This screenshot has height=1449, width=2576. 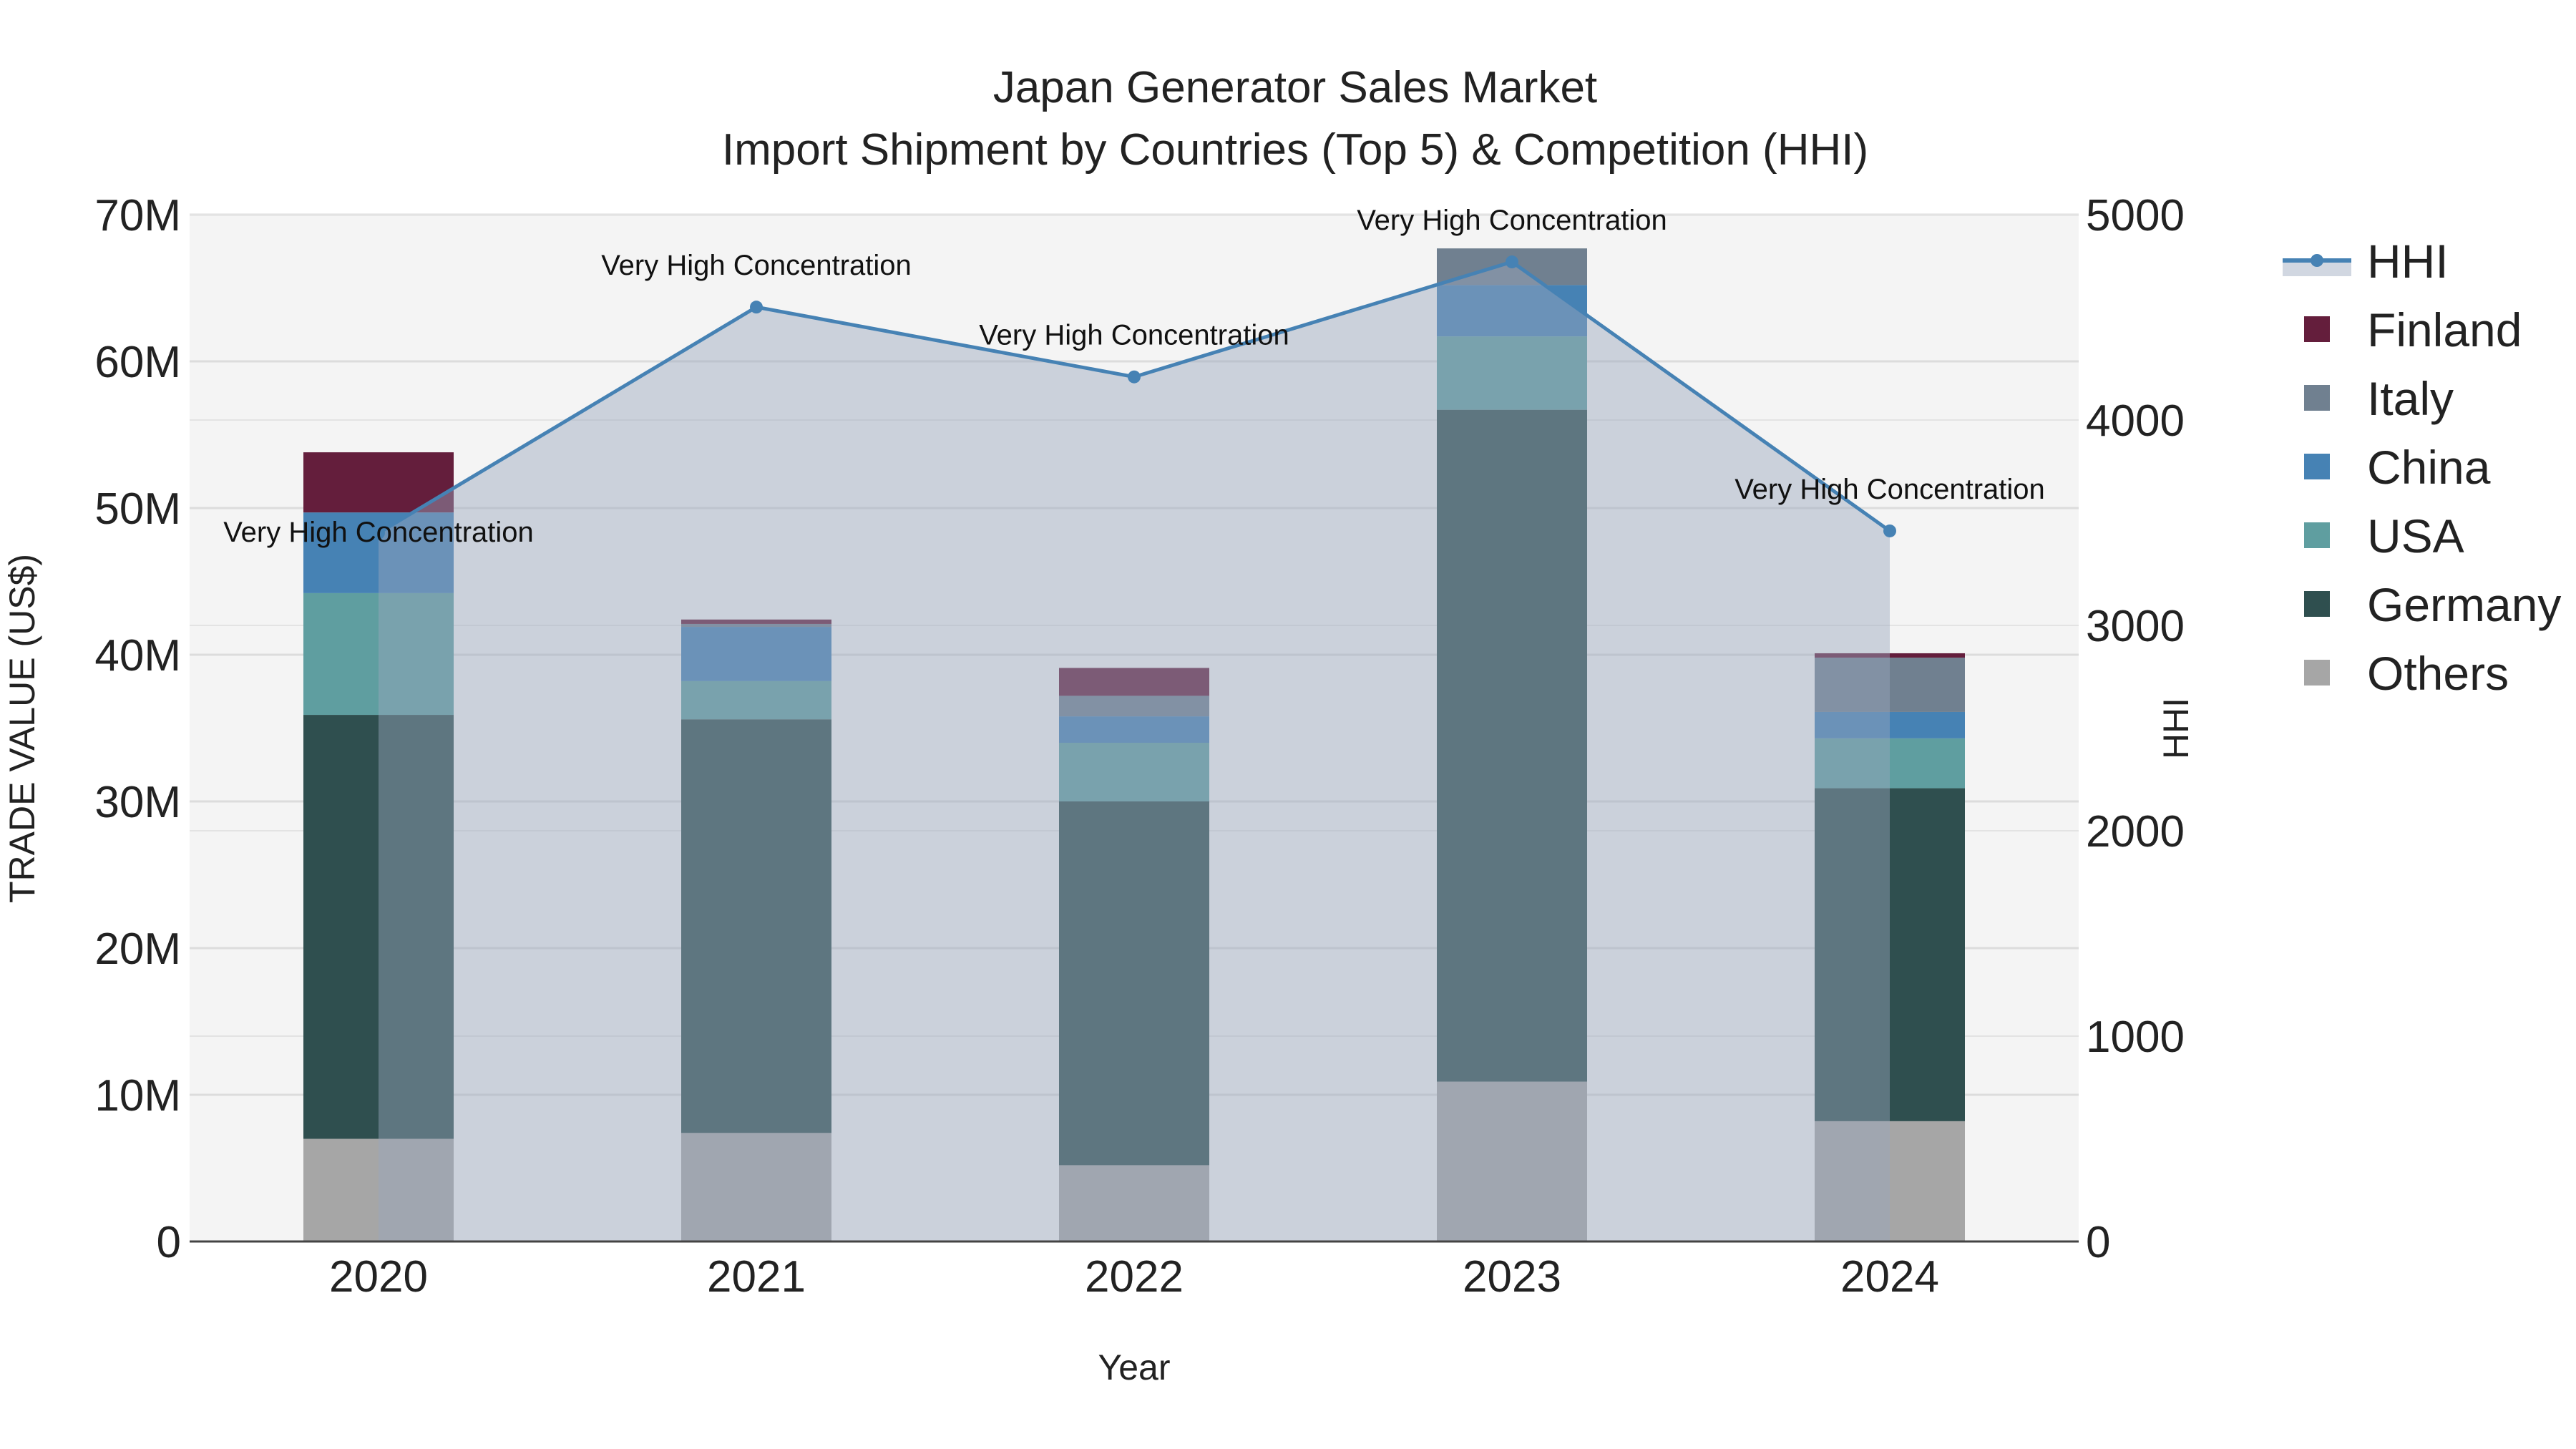 I want to click on bar-segment-others-2024, so click(x=1890, y=1181).